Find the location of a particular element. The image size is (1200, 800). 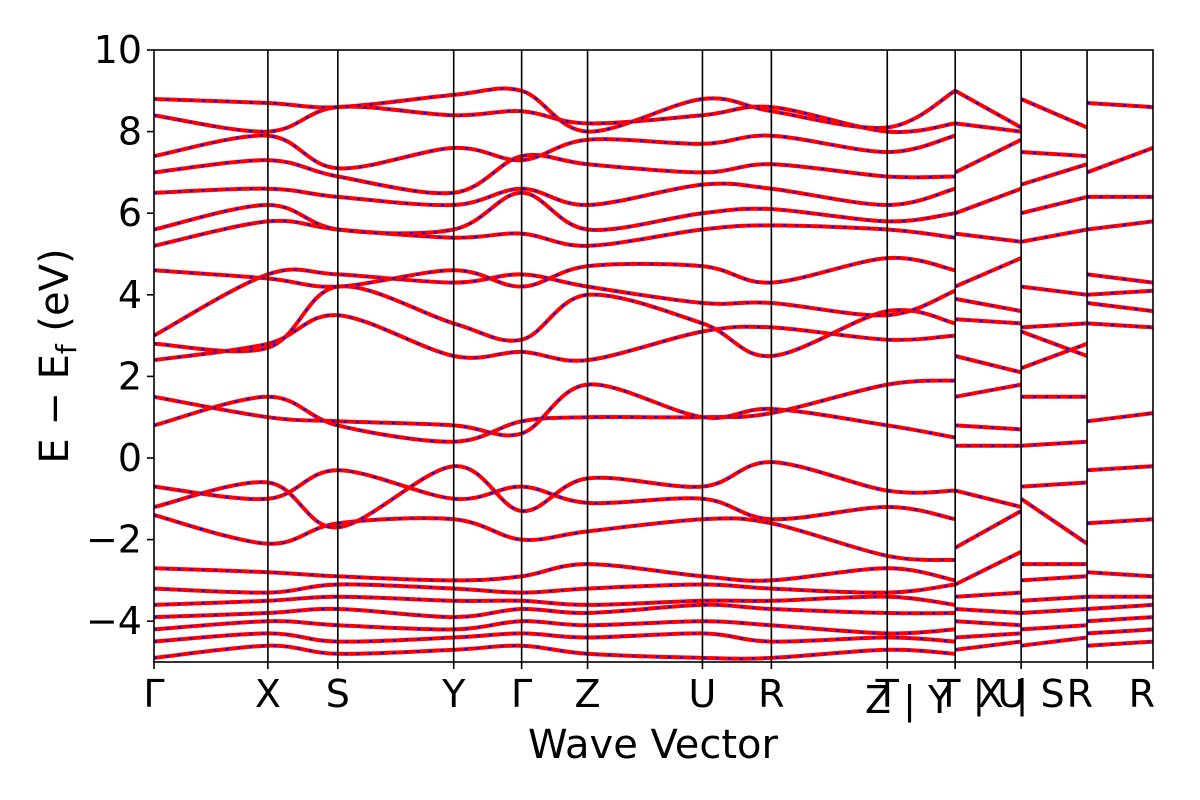

x-tick-label: Z | Y is located at coordinates (908, 700).